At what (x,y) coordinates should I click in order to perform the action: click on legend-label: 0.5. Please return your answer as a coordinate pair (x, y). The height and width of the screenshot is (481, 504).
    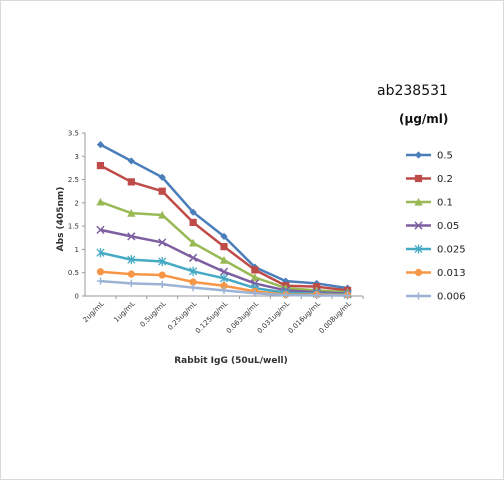
    Looking at the image, I should click on (445, 156).